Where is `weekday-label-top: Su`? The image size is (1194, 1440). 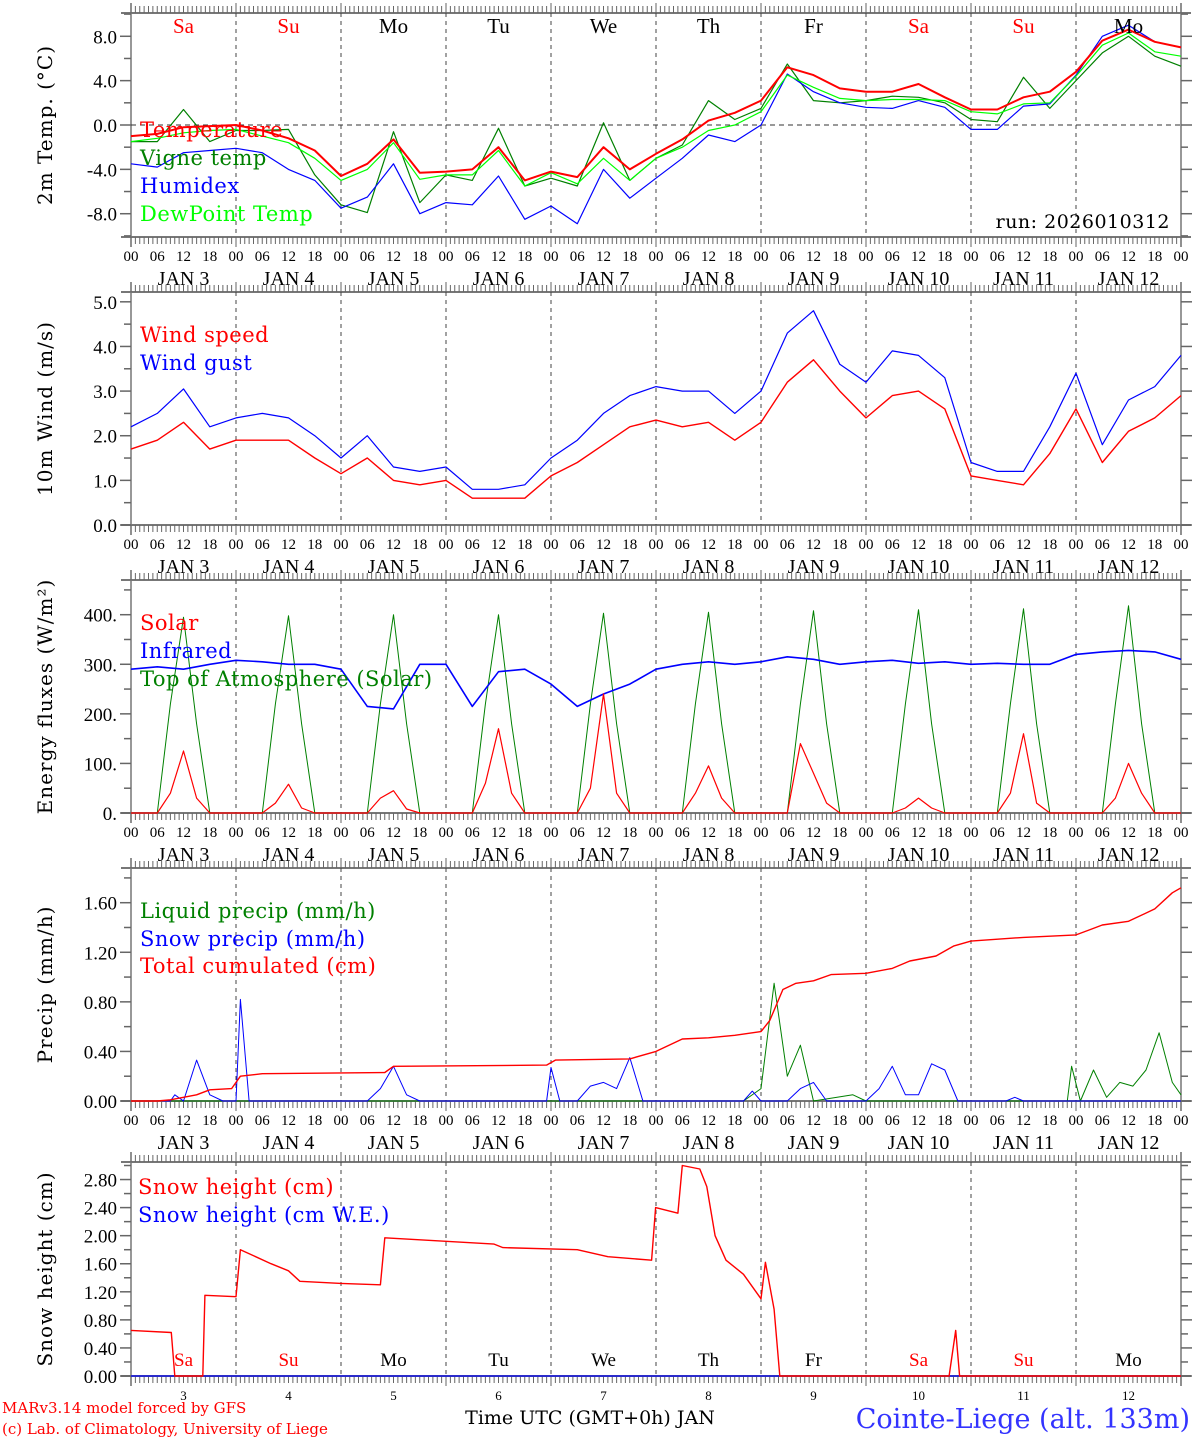 weekday-label-top: Su is located at coordinates (288, 26).